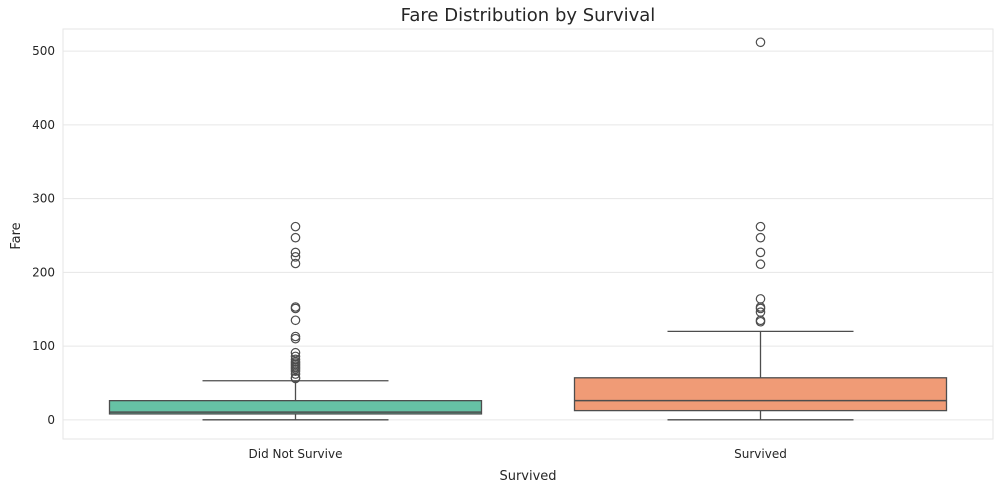 The image size is (1000, 489). I want to click on x-tick-label-0: Did Not Survive, so click(296, 454).